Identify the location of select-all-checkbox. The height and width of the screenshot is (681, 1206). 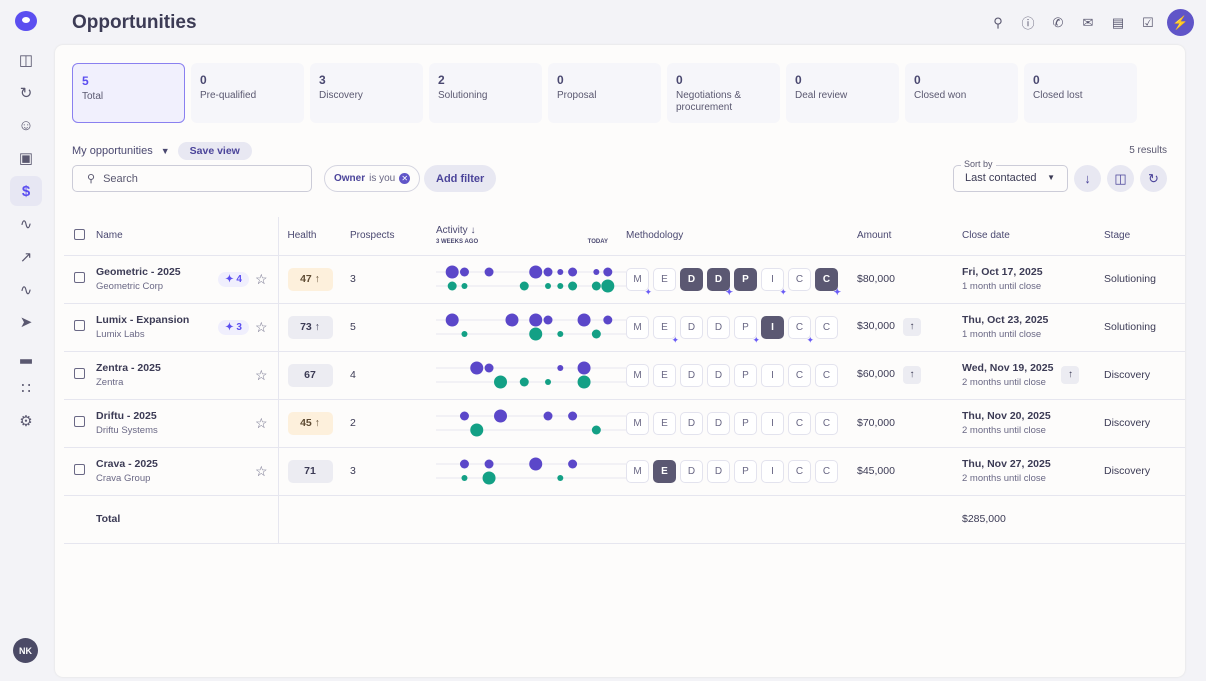
(79, 234).